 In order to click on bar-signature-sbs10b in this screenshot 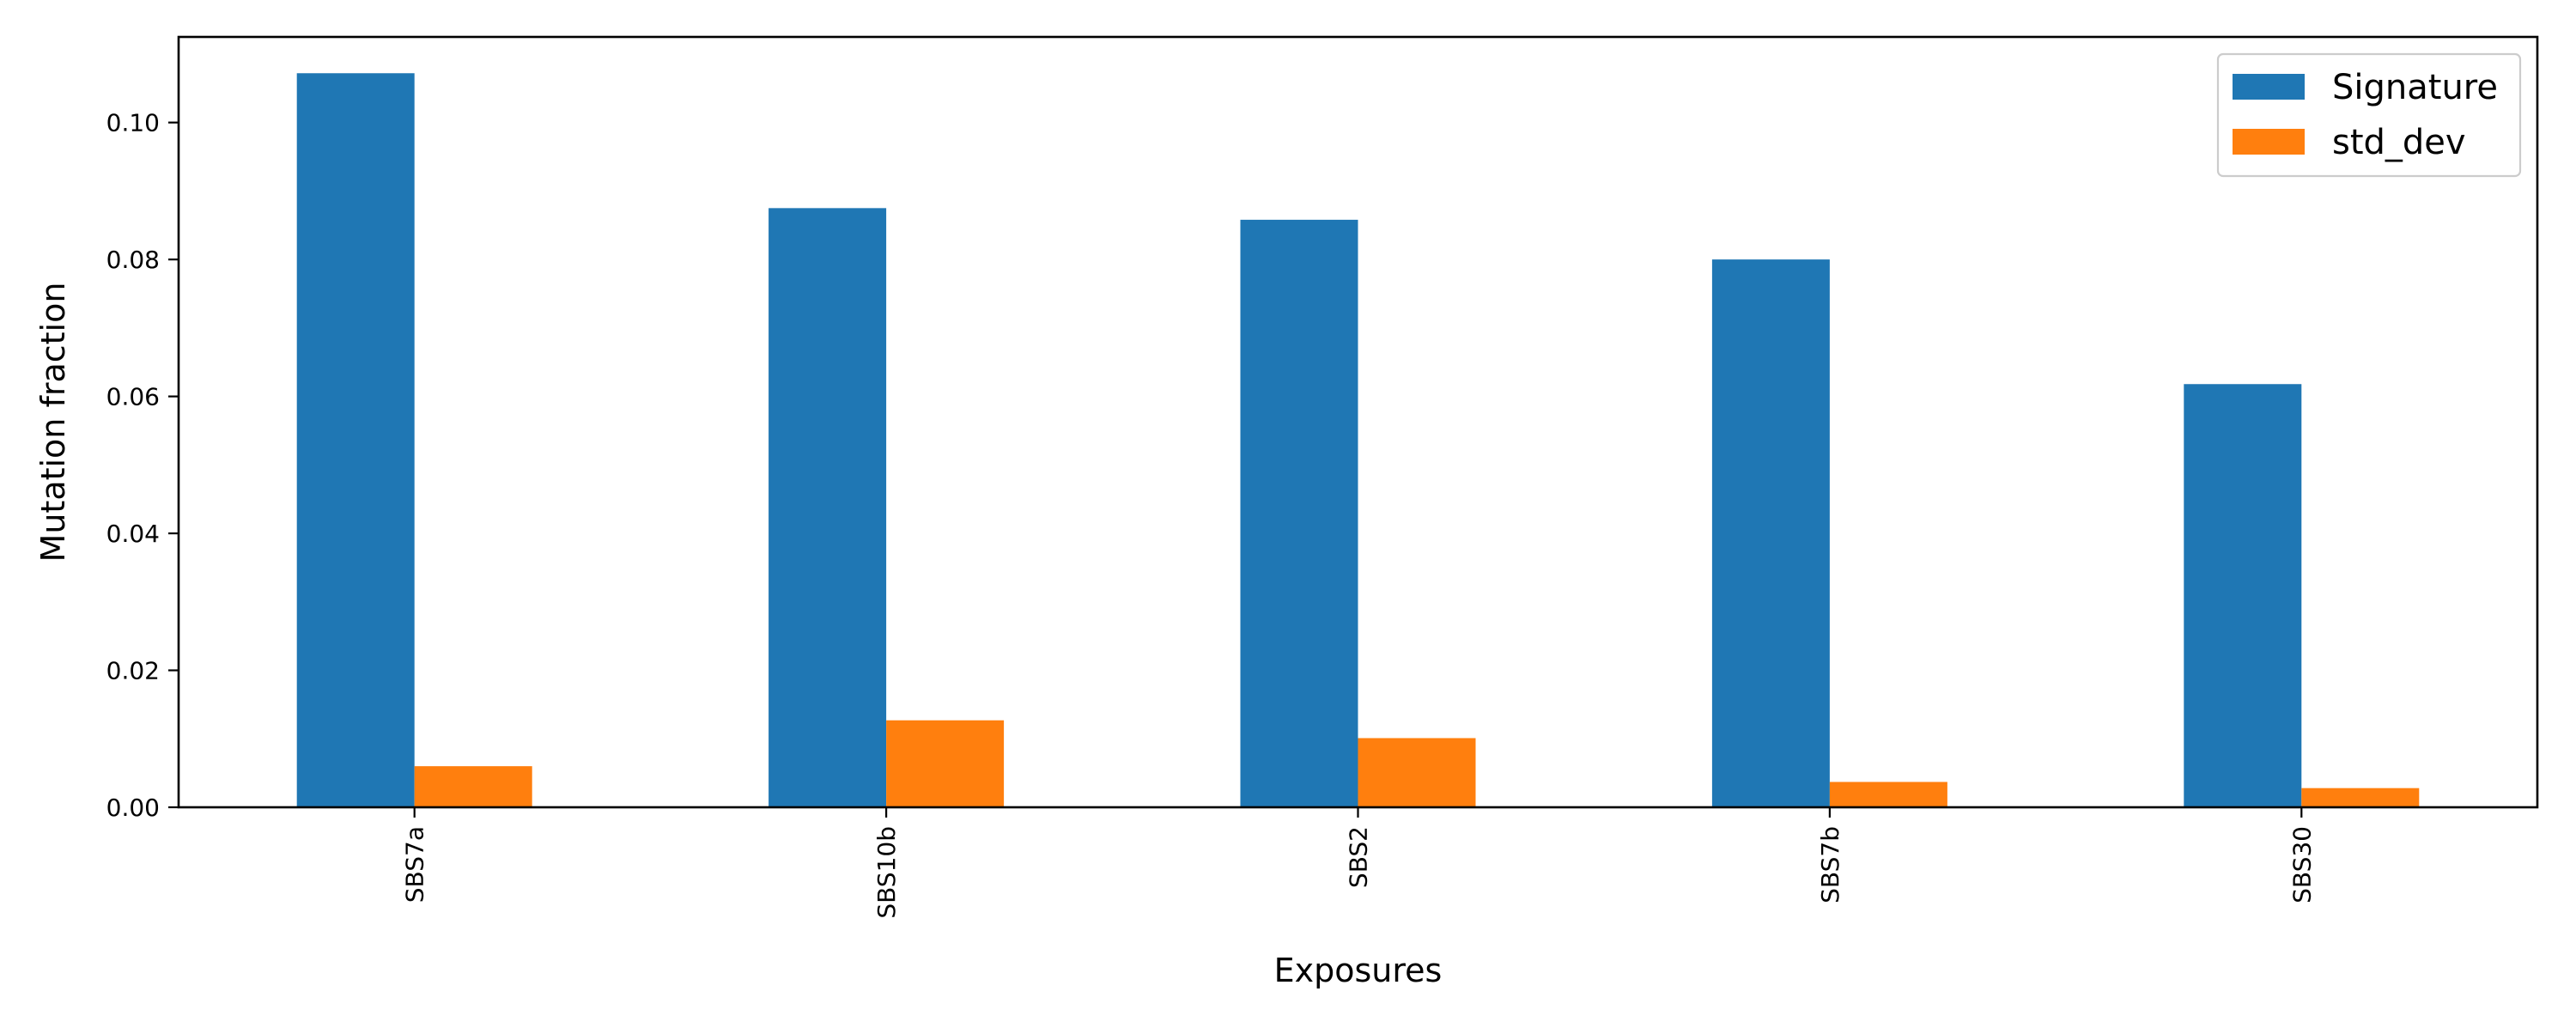, I will do `click(828, 508)`.